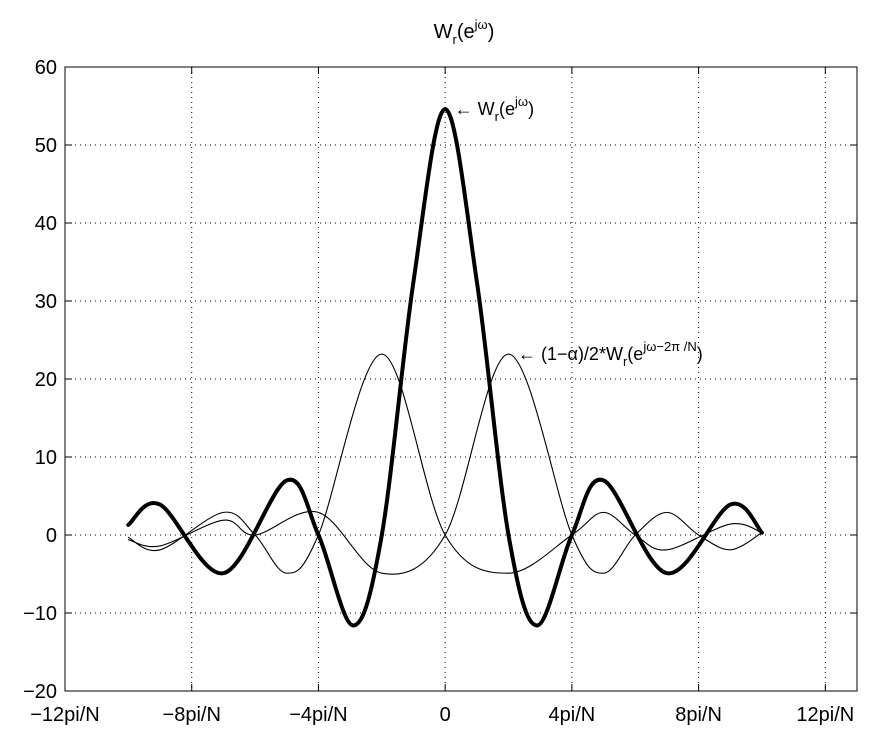 The image size is (879, 735). I want to click on y-tick-label: 0, so click(51, 536).